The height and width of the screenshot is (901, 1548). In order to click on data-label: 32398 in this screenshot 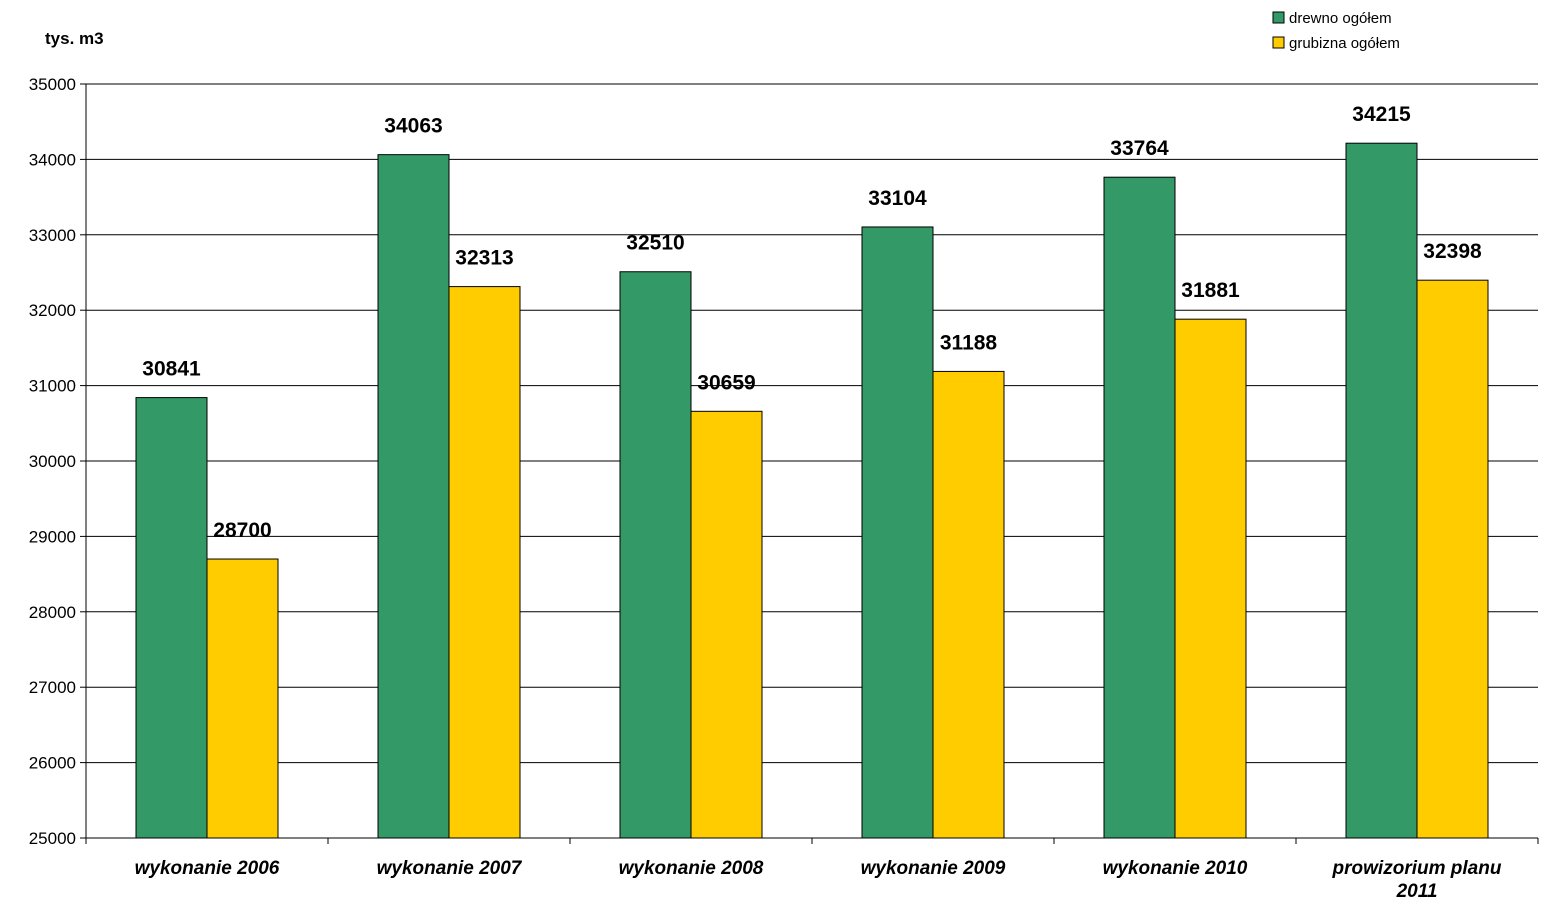, I will do `click(1452, 251)`.